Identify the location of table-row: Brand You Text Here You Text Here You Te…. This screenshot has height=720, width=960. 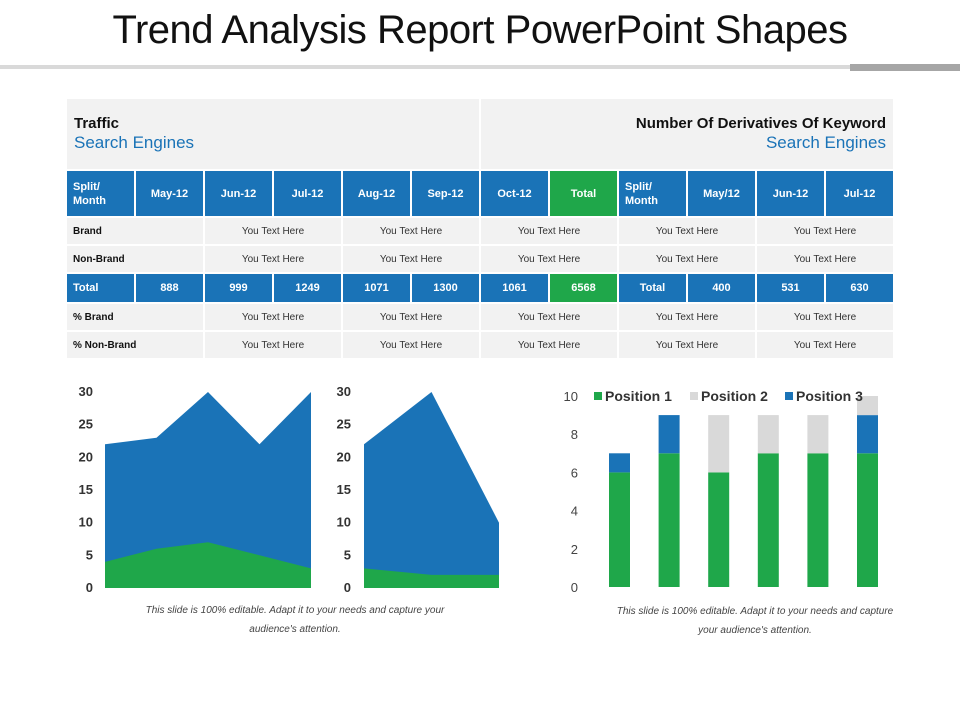
(480, 231).